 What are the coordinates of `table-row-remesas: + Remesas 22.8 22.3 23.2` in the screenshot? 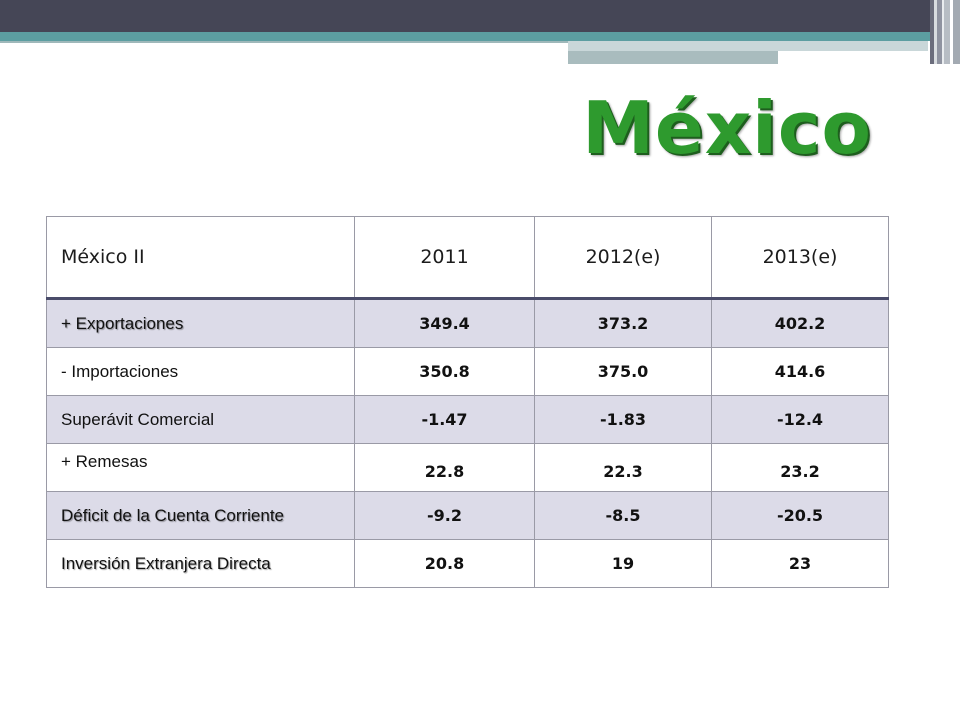 It's located at (467, 467).